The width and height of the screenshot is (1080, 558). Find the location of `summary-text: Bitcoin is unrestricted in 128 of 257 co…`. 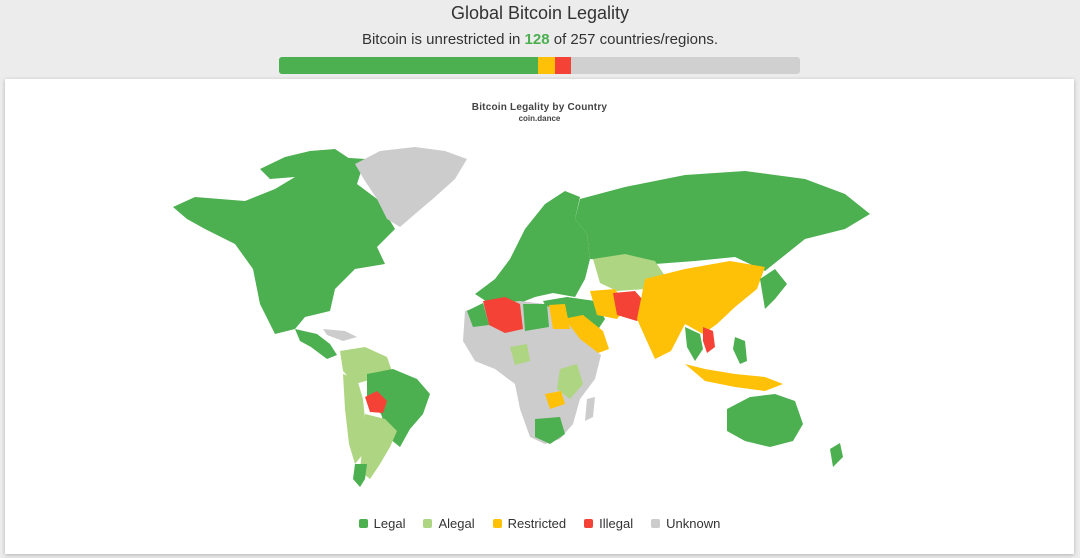

summary-text: Bitcoin is unrestricted in 128 of 257 co… is located at coordinates (540, 39).